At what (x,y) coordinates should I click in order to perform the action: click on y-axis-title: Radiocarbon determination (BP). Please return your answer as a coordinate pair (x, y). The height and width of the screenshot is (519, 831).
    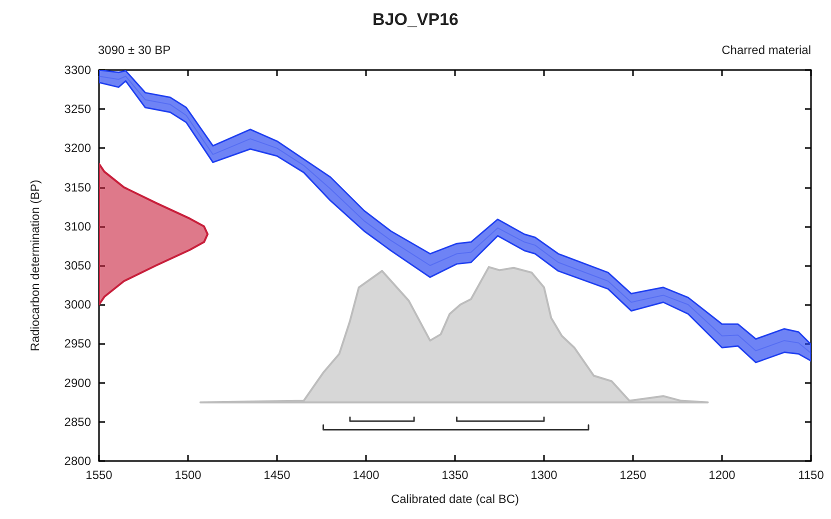
    Looking at the image, I should click on (35, 266).